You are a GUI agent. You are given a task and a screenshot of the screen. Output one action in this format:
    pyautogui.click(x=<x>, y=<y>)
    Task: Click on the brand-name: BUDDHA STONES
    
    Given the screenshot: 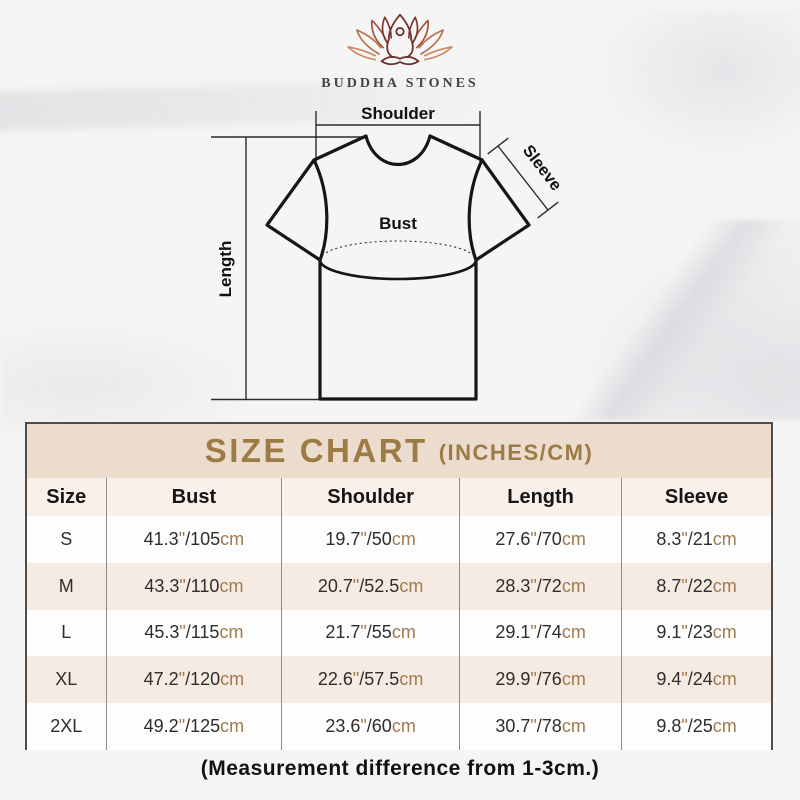 What is the action you would take?
    pyautogui.click(x=400, y=83)
    